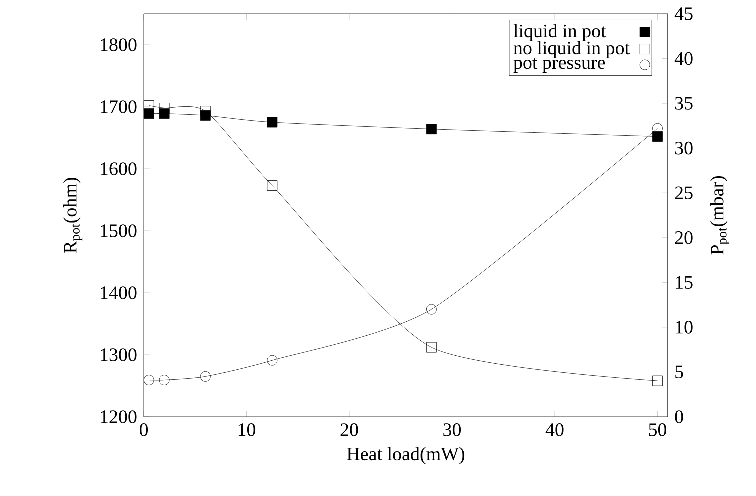 The image size is (756, 496). What do you see at coordinates (406, 455) in the screenshot?
I see `x-axis-title: Heat load(mW)` at bounding box center [406, 455].